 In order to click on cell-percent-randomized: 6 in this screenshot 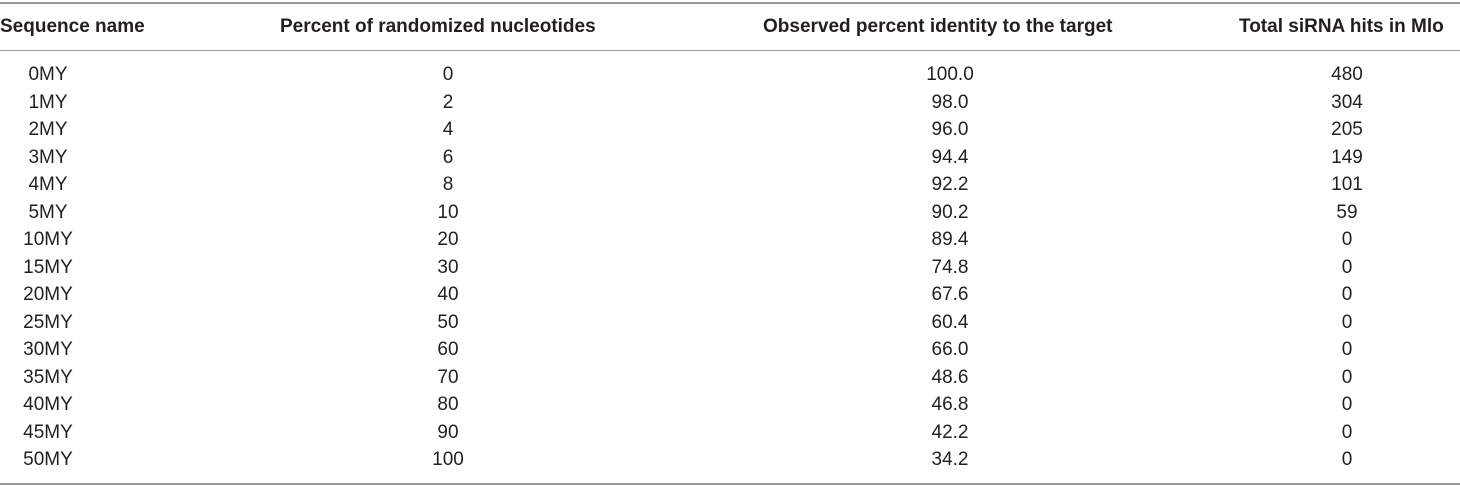, I will do `click(448, 157)`.